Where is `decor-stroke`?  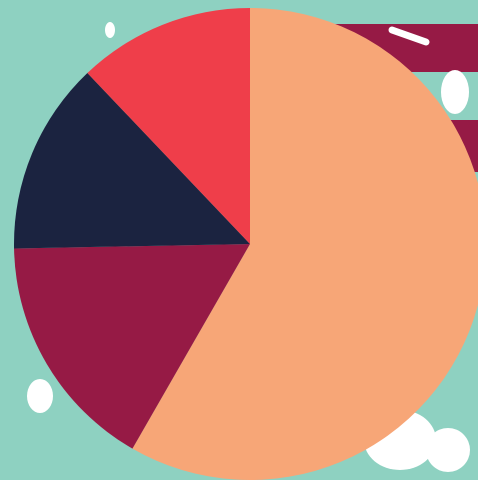 decor-stroke is located at coordinates (409, 36).